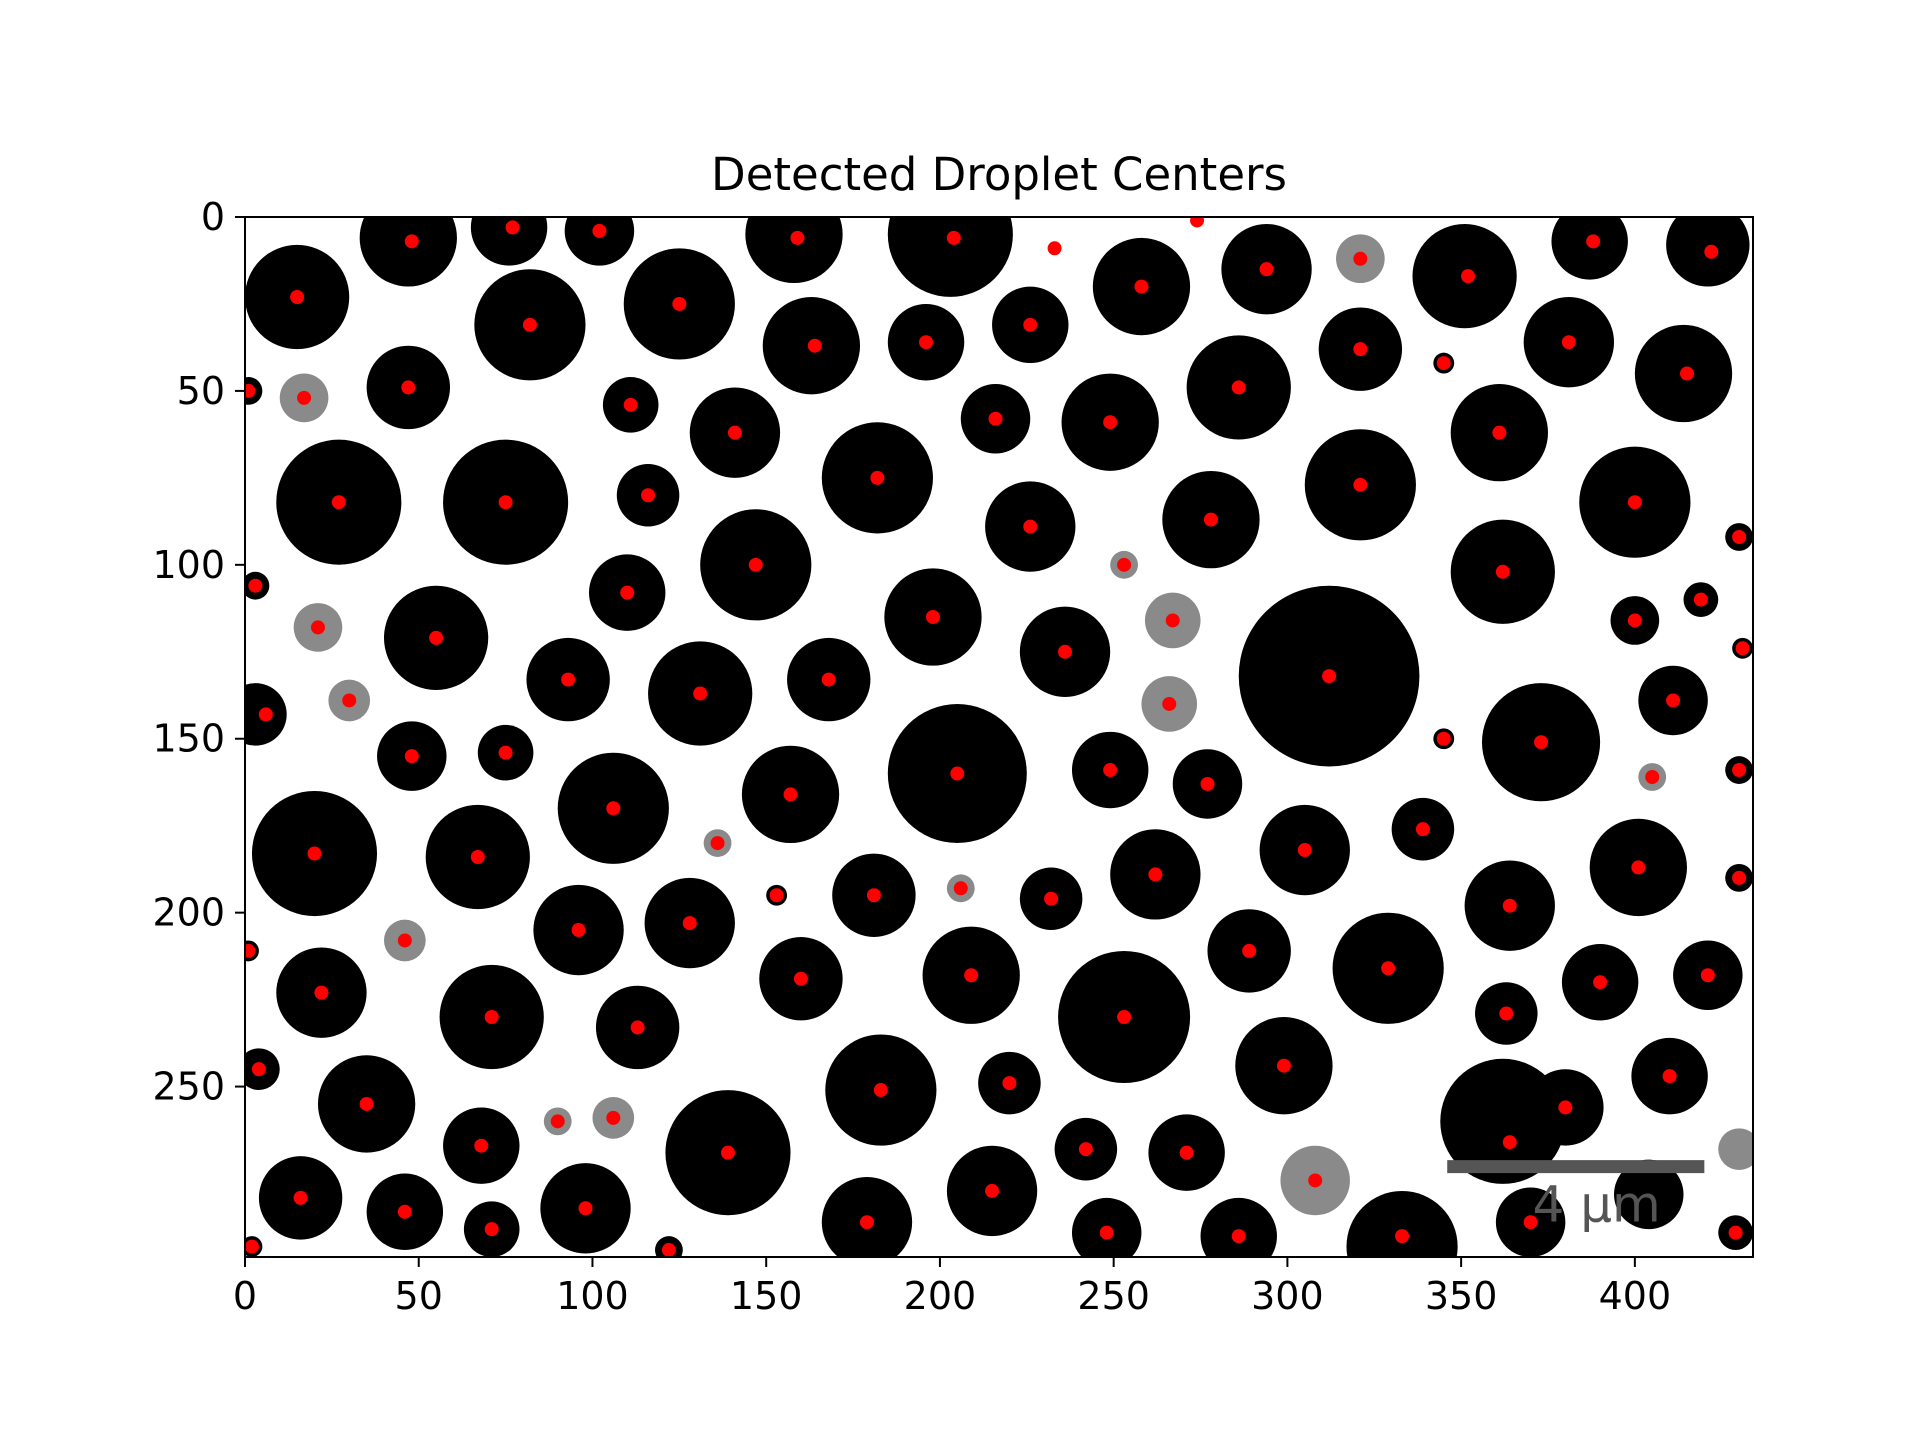  Describe the element at coordinates (1113, 1296) in the screenshot. I see `x-tick-label: 250` at that location.